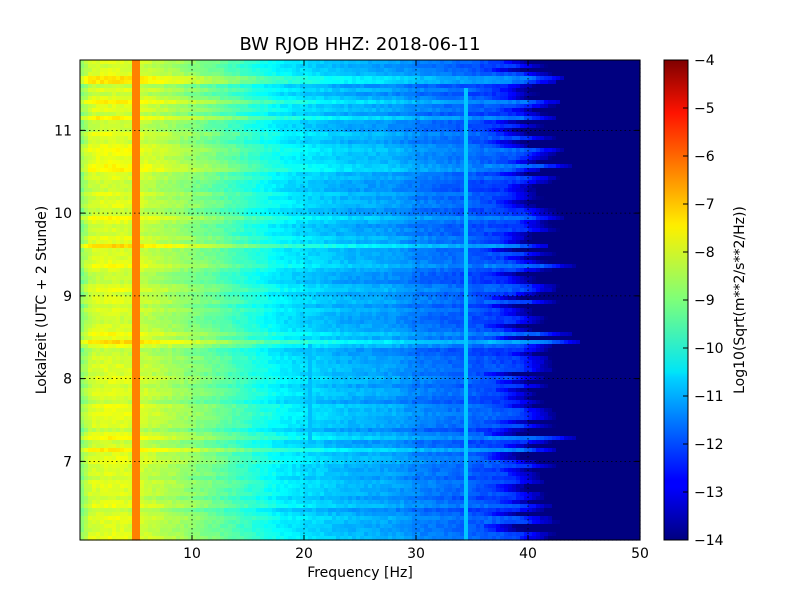  Describe the element at coordinates (63, 131) in the screenshot. I see `y-tick-label: 11` at that location.